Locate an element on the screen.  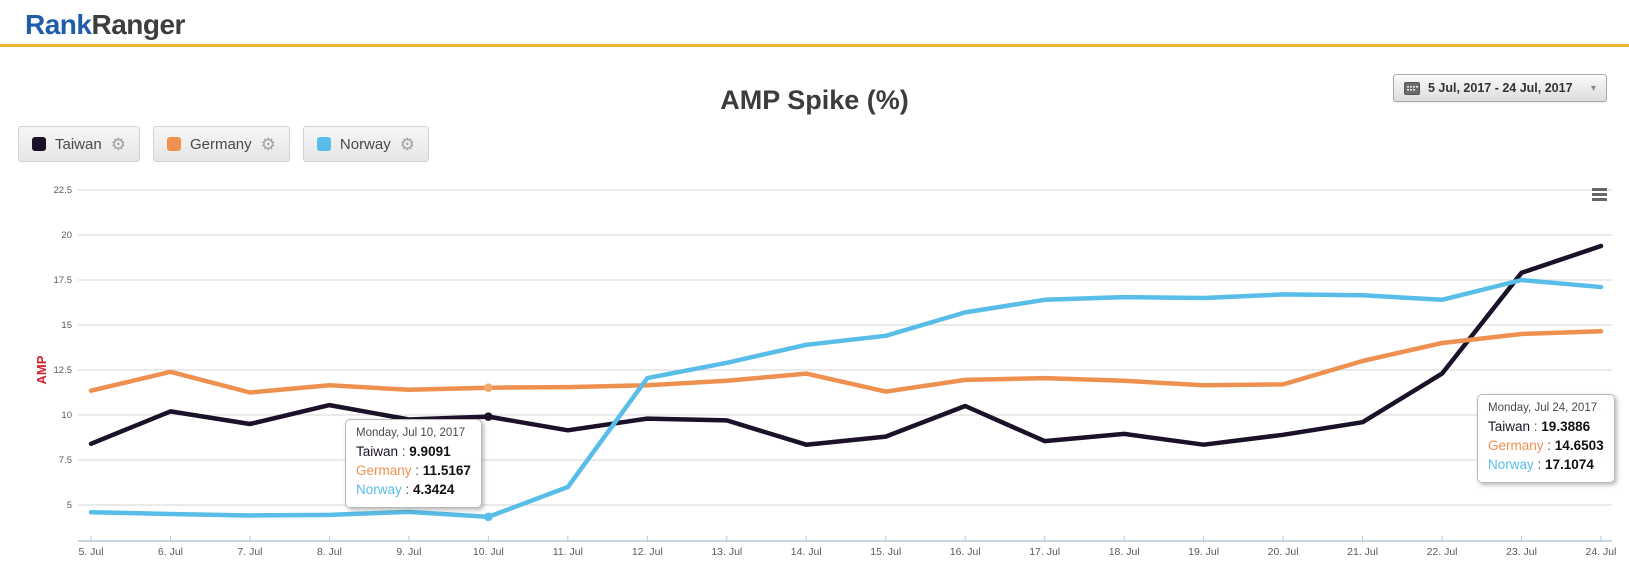
tooltip-row-germany: Germany : 11.5167 is located at coordinates (413, 470).